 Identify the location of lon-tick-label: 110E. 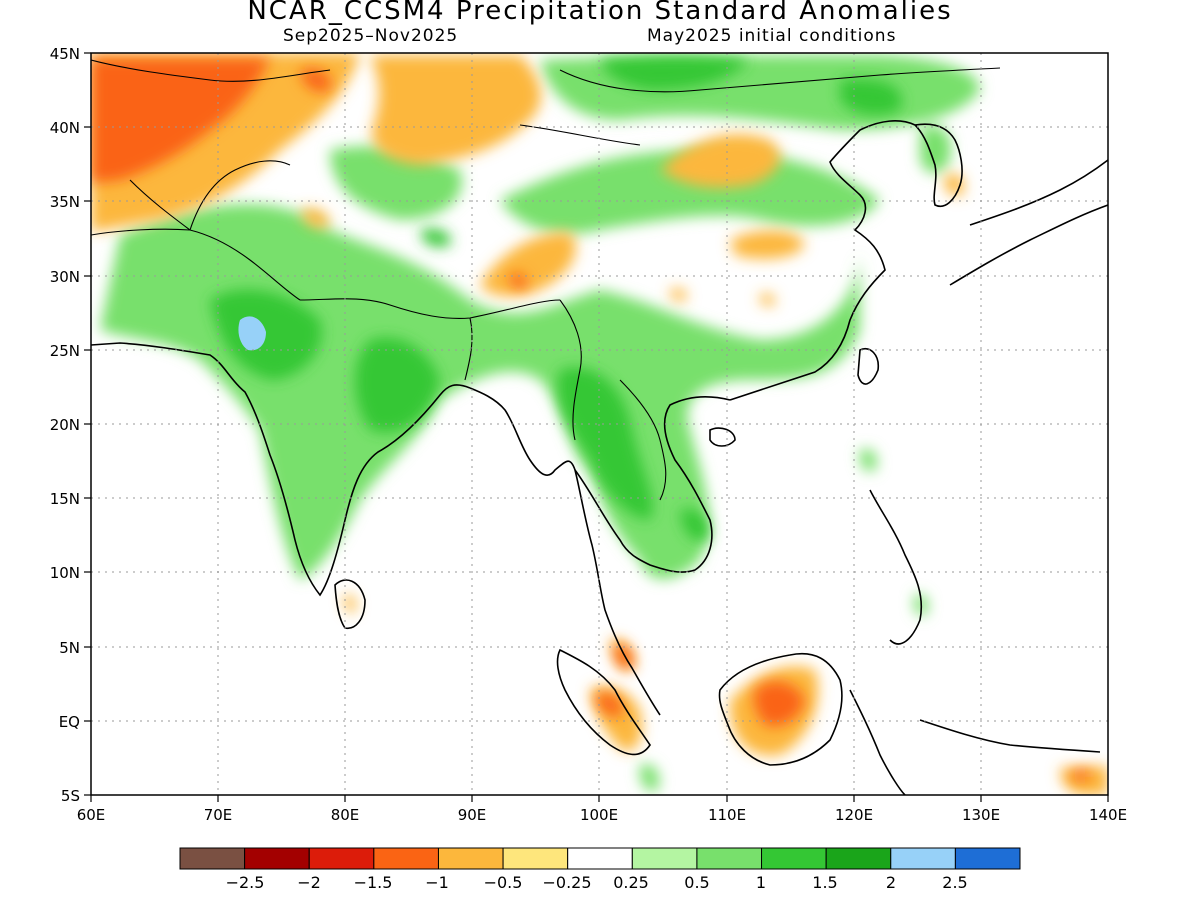
(727, 815).